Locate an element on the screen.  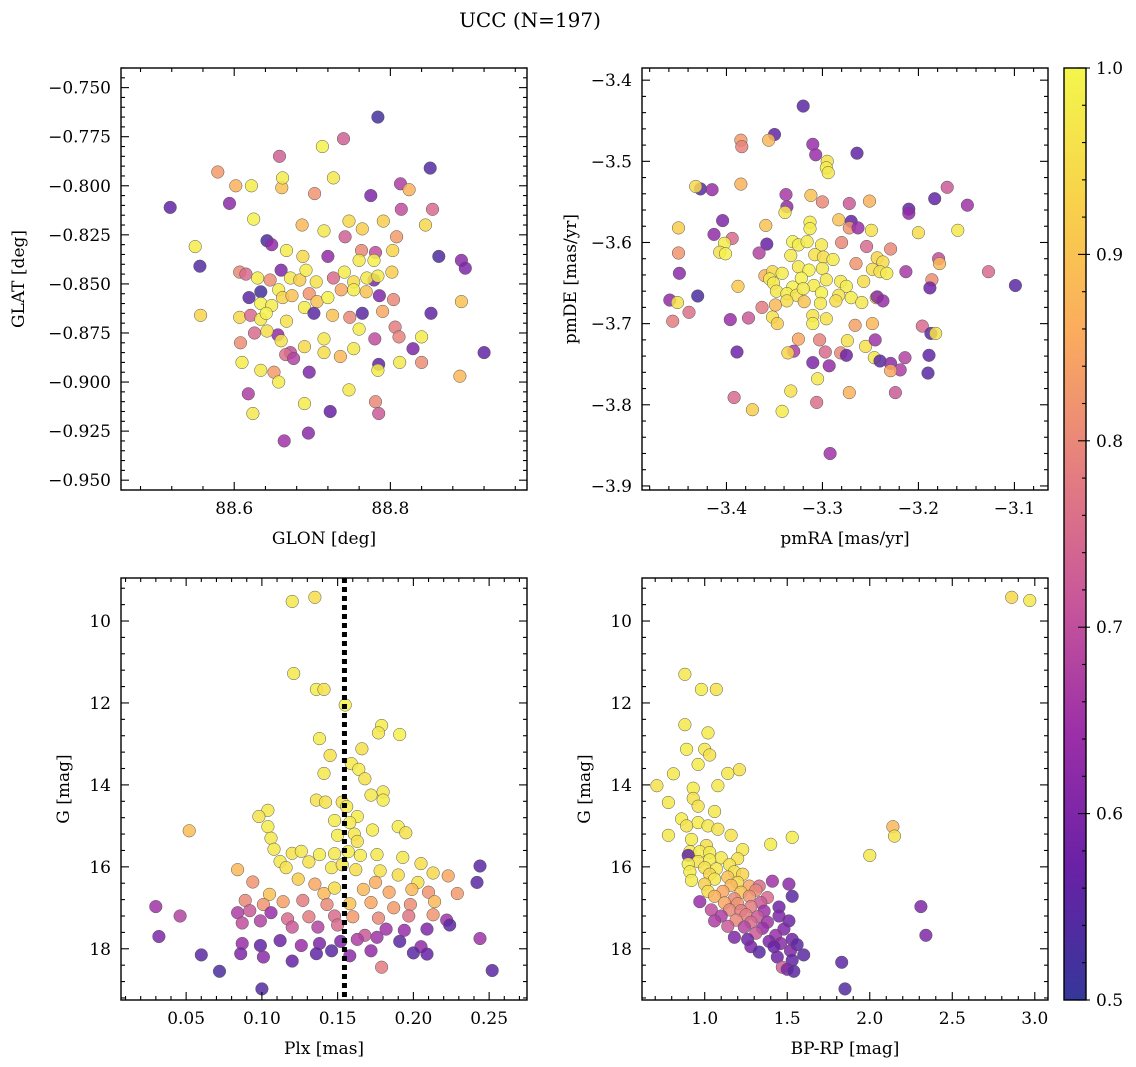
y-tick-label: −3.8 is located at coordinates (611, 406).